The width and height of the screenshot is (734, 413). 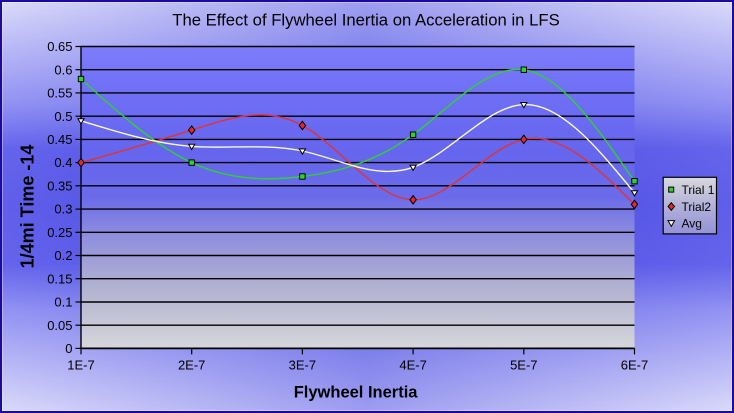 What do you see at coordinates (692, 224) in the screenshot?
I see `svg-text: Avg` at bounding box center [692, 224].